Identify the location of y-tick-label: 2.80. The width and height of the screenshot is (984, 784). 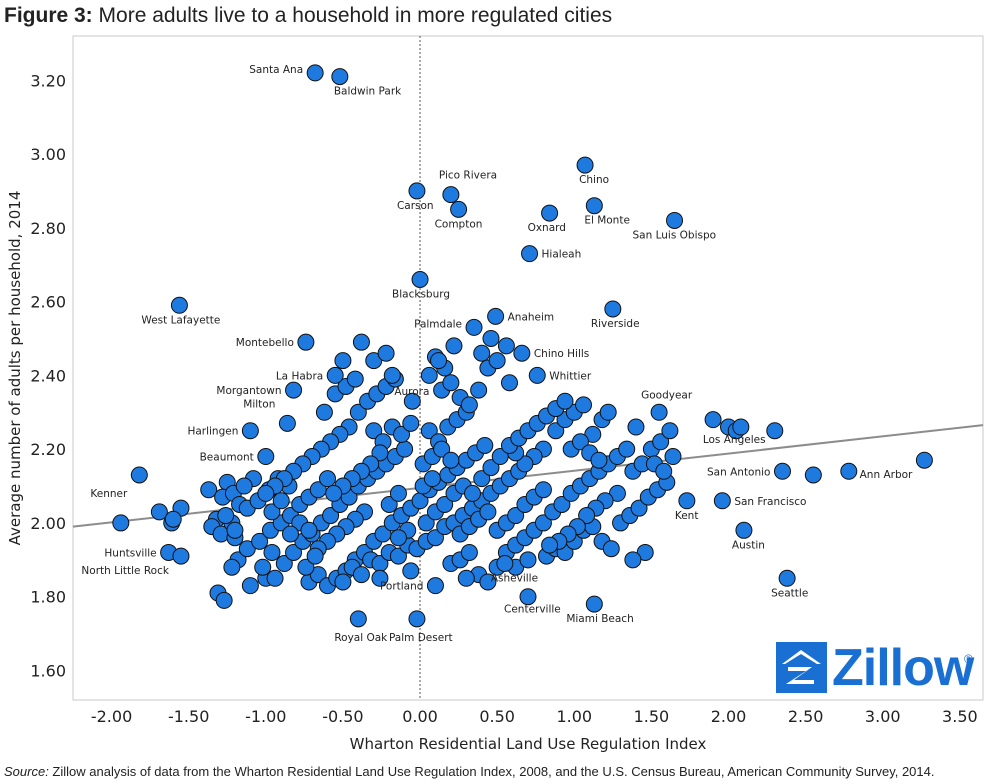
(48, 228).